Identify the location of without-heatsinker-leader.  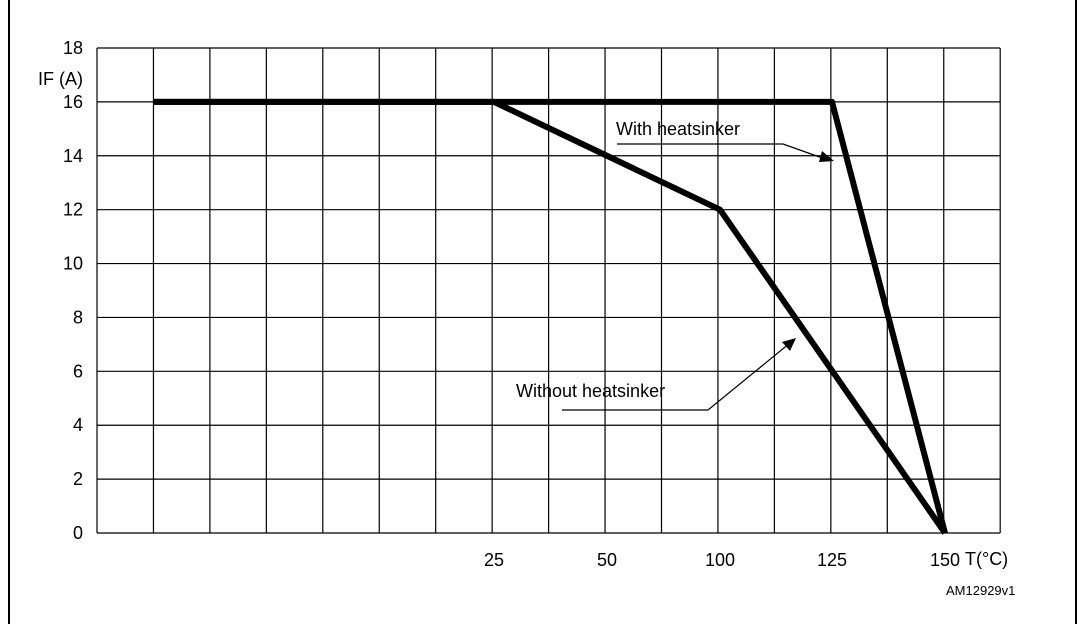
(676, 376).